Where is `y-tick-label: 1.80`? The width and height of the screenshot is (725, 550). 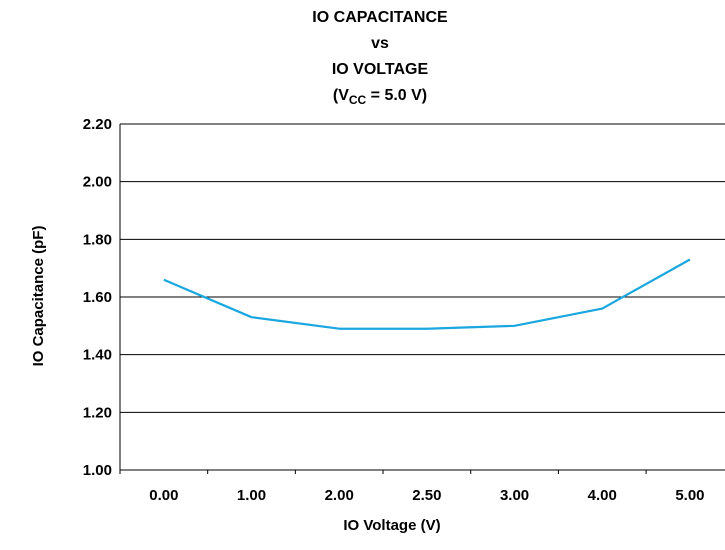
y-tick-label: 1.80 is located at coordinates (97, 239).